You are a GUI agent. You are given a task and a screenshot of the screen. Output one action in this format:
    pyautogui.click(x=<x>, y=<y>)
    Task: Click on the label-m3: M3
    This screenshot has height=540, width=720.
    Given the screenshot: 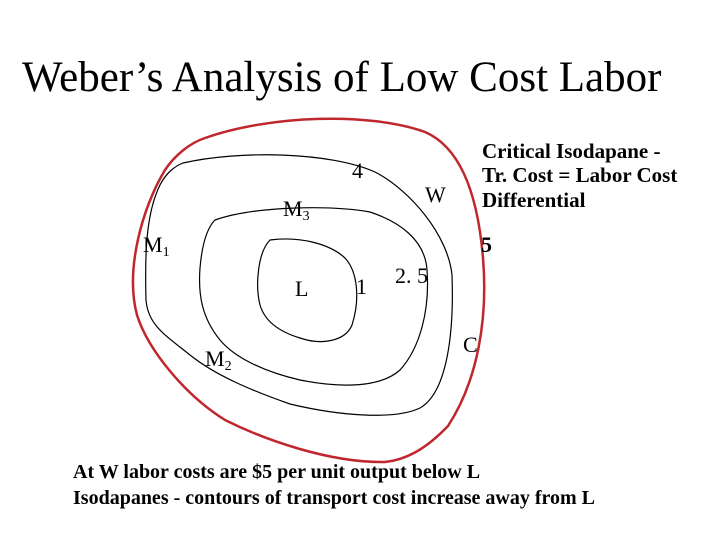 What is the action you would take?
    pyautogui.click(x=296, y=211)
    